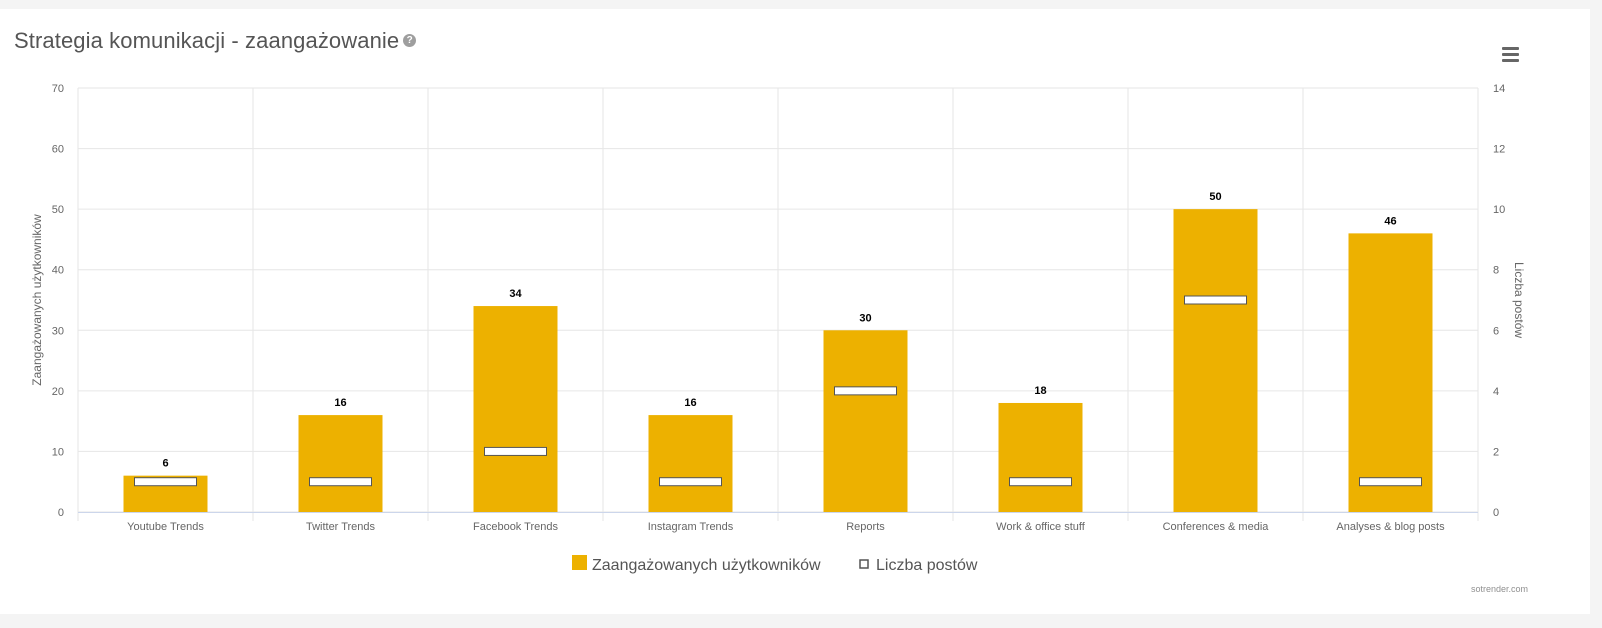 Image resolution: width=1602 pixels, height=628 pixels. I want to click on legend-swatch-posts, so click(864, 564).